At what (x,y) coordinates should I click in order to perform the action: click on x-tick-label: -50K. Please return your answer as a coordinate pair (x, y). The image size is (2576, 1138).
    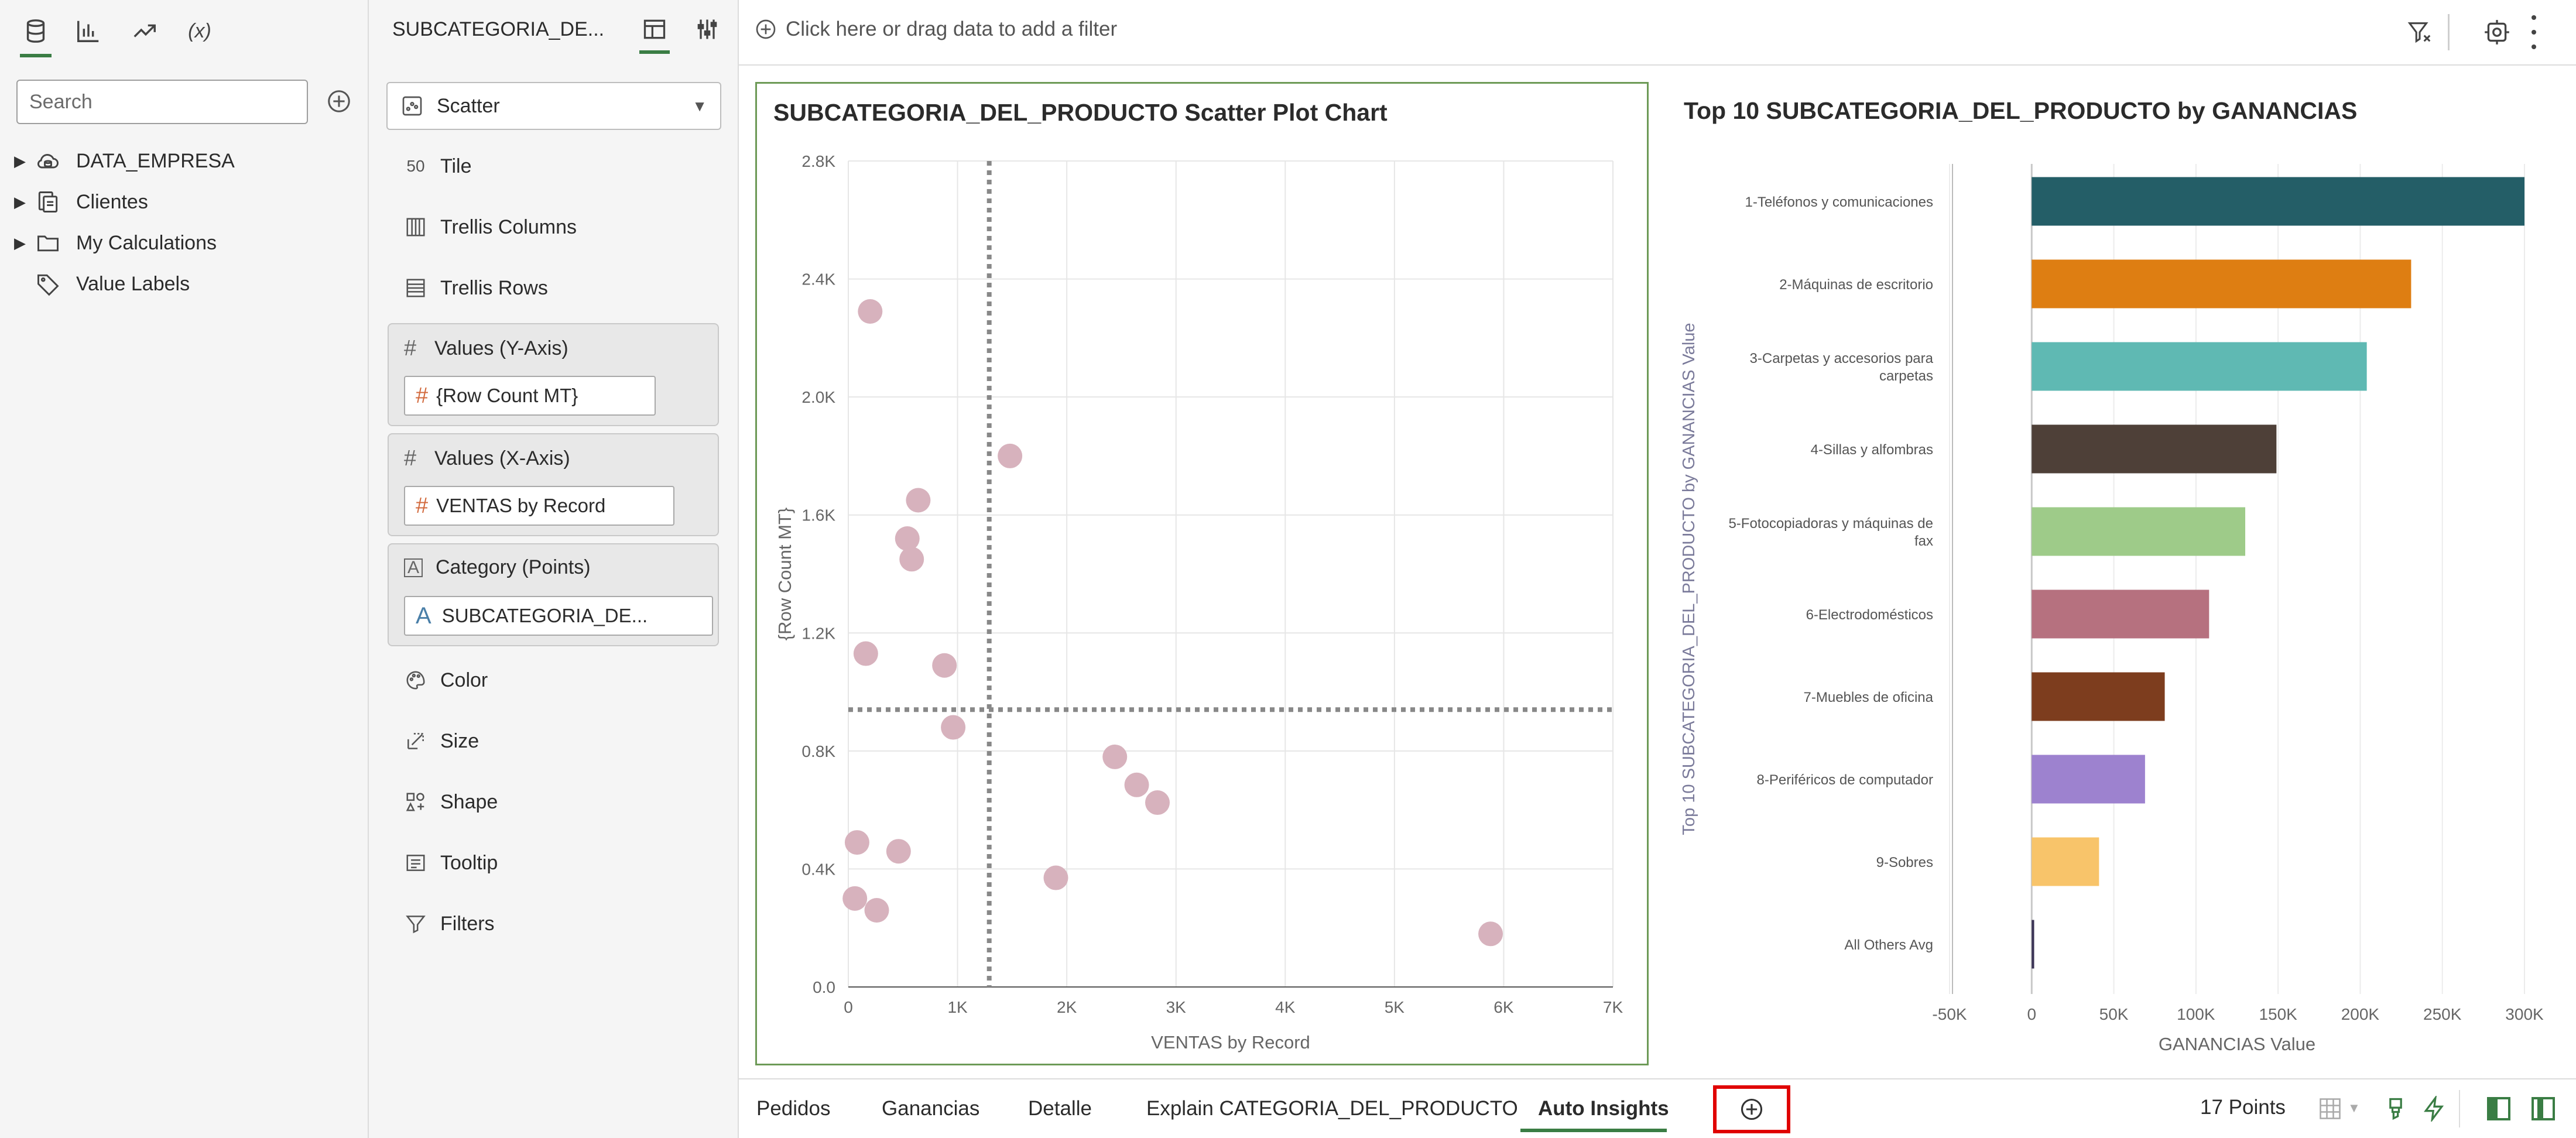
    Looking at the image, I should click on (1949, 1014).